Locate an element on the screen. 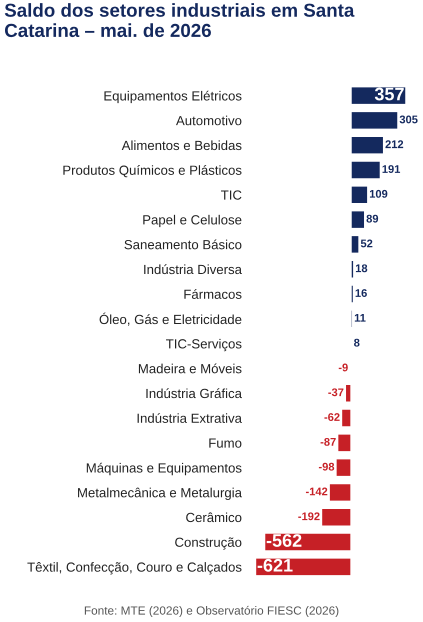  data-label: 8 is located at coordinates (357, 342).